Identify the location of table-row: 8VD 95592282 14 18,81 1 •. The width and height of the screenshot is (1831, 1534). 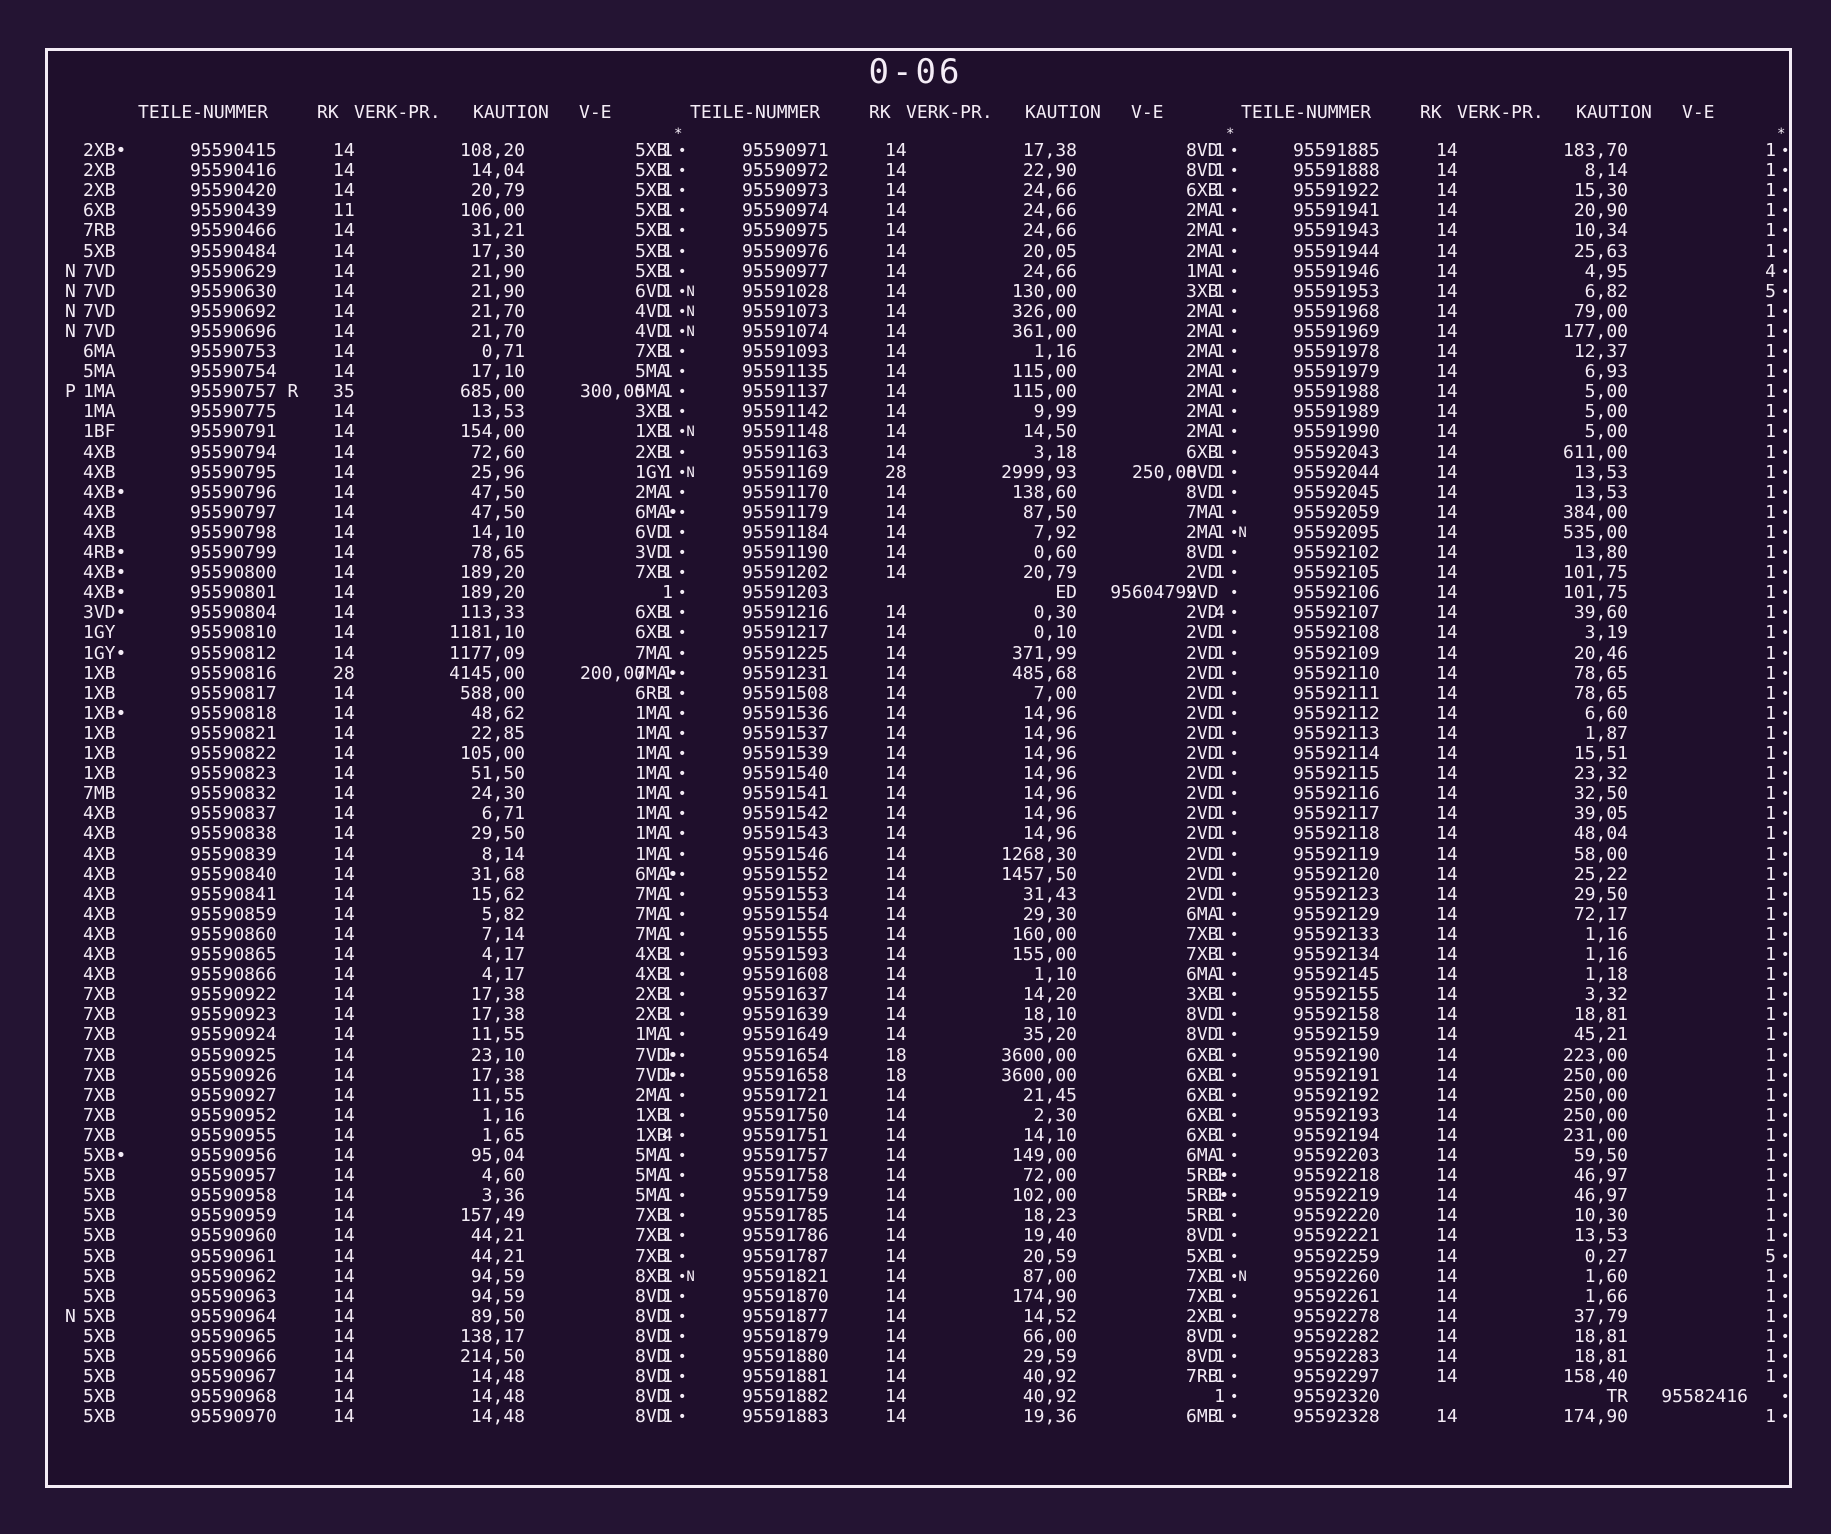
(915, 1336).